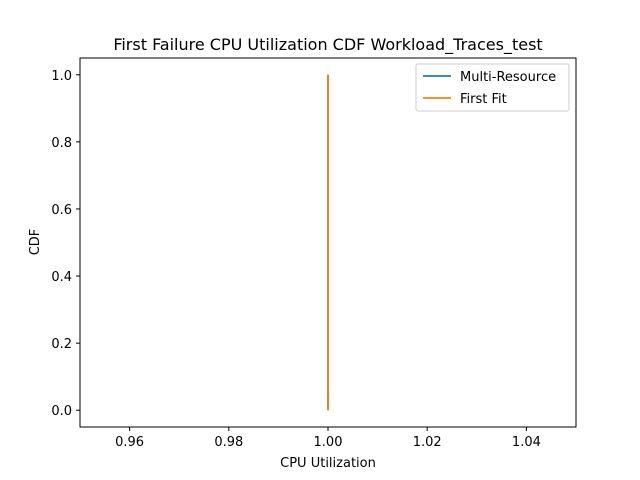  What do you see at coordinates (483, 99) in the screenshot?
I see `legend-label: First Fit` at bounding box center [483, 99].